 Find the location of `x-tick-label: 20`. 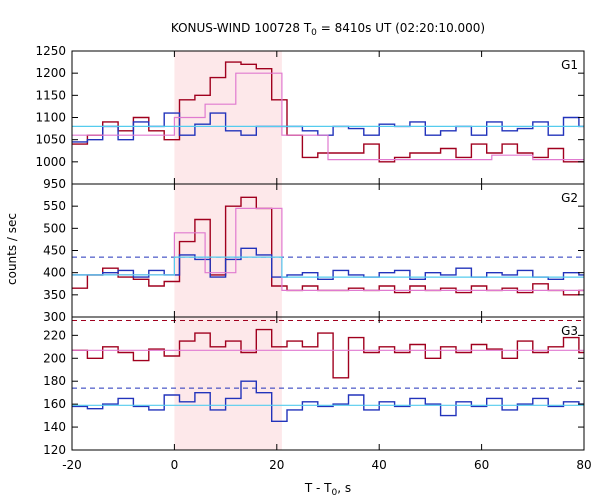

x-tick-label: 20 is located at coordinates (276, 465).